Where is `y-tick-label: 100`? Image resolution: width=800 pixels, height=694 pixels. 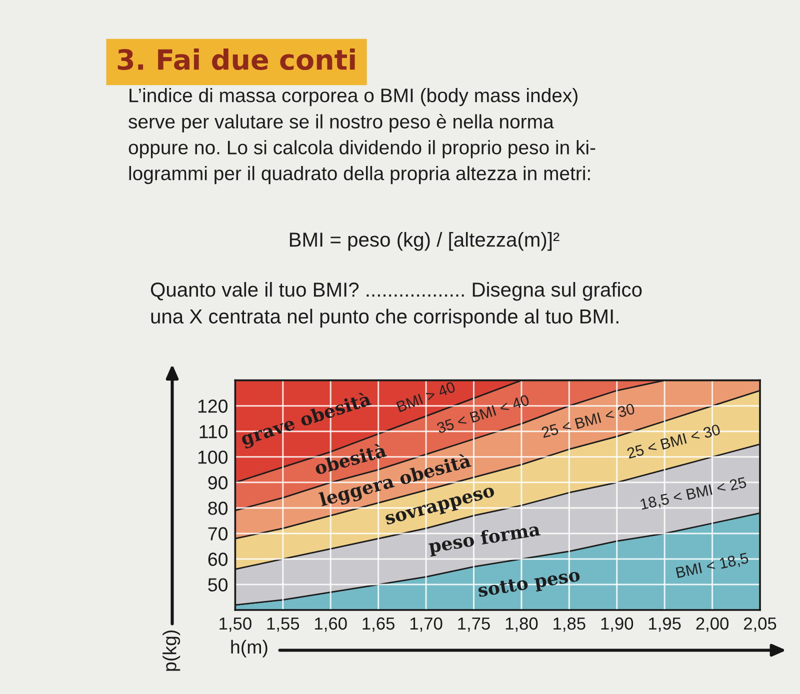
y-tick-label: 100 is located at coordinates (213, 457).